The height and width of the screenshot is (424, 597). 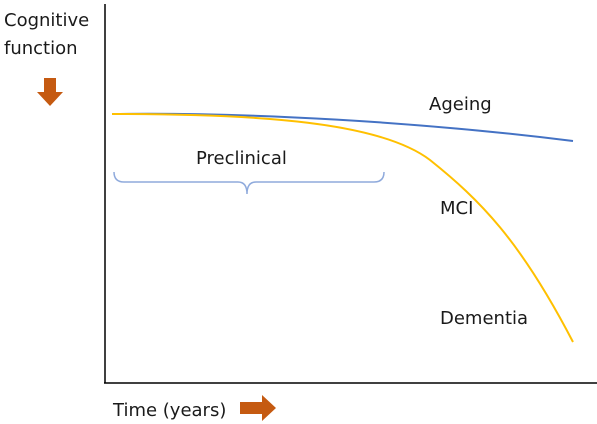 I want to click on y-axis-label-line-1: Cognitive, so click(x=46, y=20).